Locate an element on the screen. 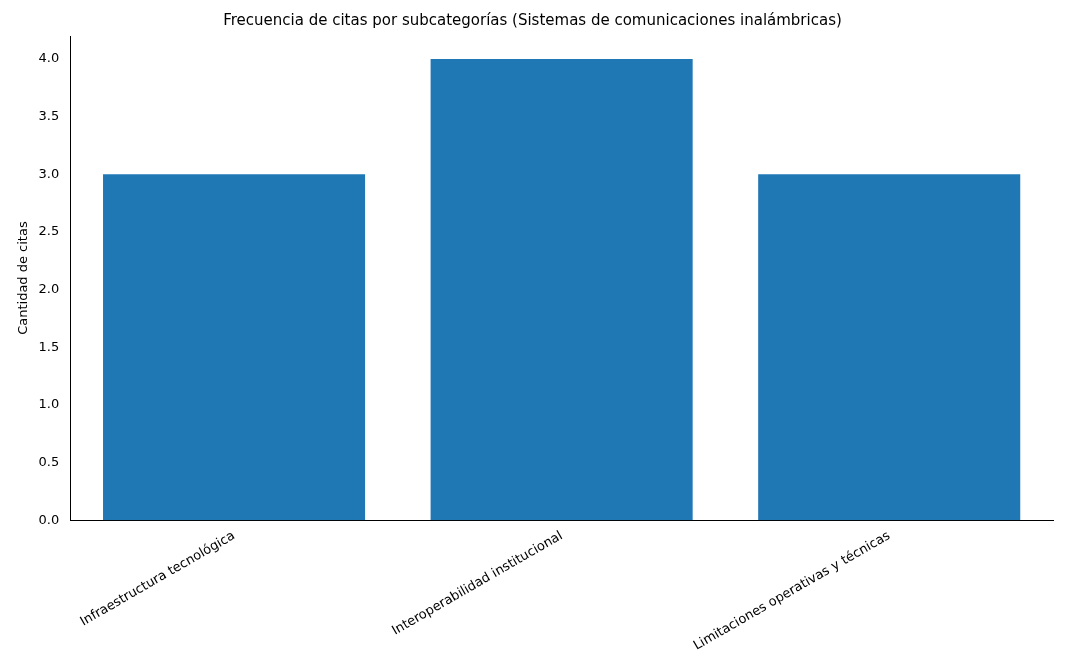 The height and width of the screenshot is (665, 1065). y-tick-label: 0.5 is located at coordinates (49, 461).